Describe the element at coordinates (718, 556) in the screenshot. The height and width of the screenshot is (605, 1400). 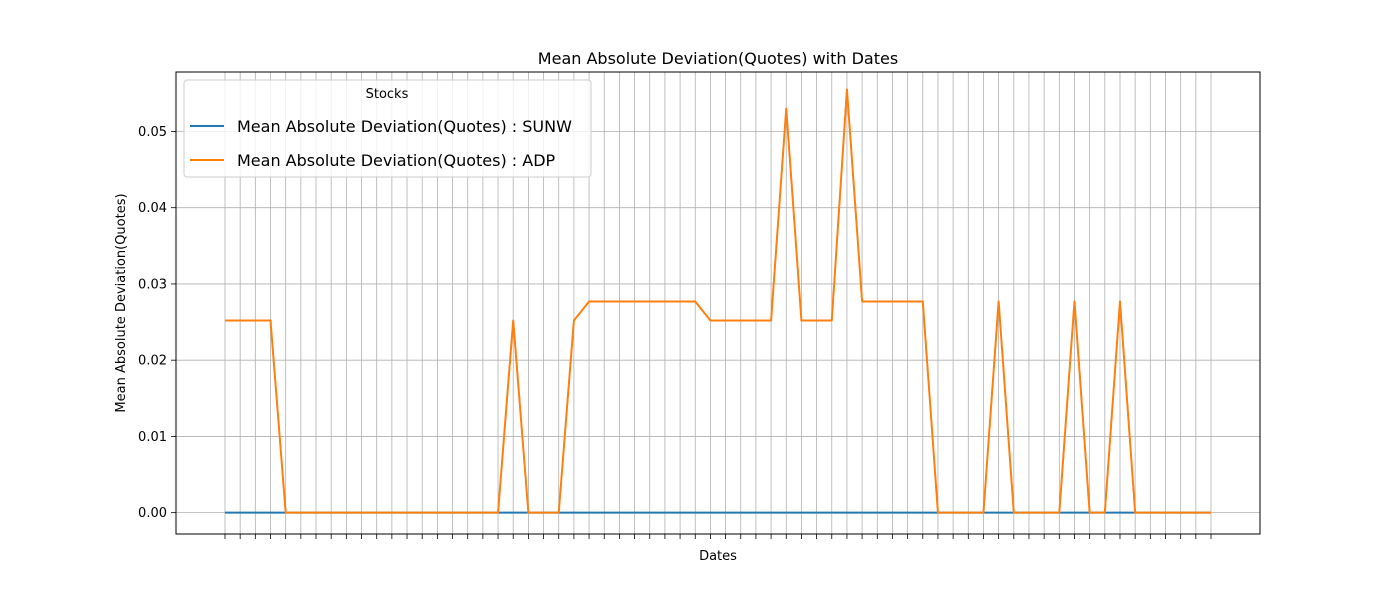
I see `x-axis-label: Dates` at that location.